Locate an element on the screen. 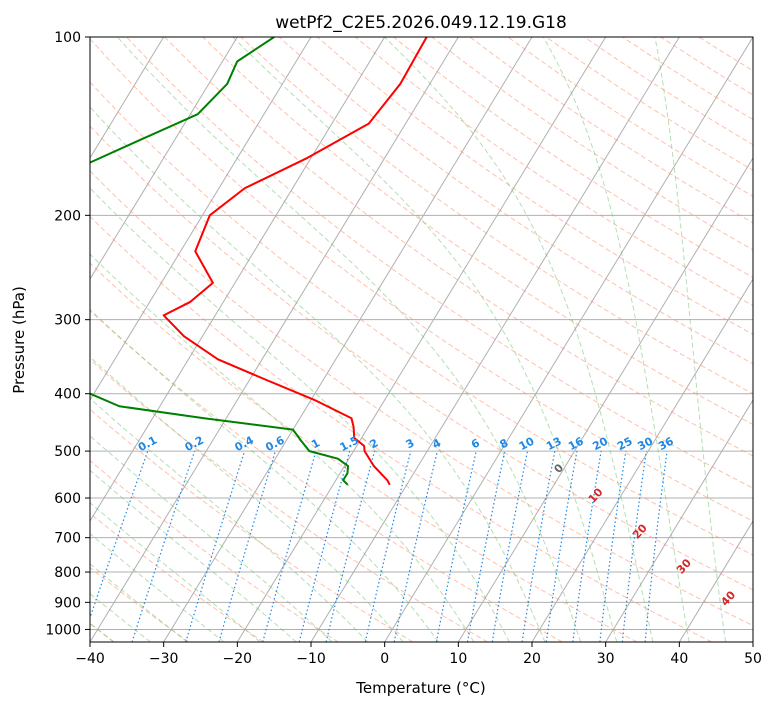 The height and width of the screenshot is (708, 775). x-axis-ticks: −40 −30 −20 −10 0 10 20 30 40 50 is located at coordinates (418, 654).